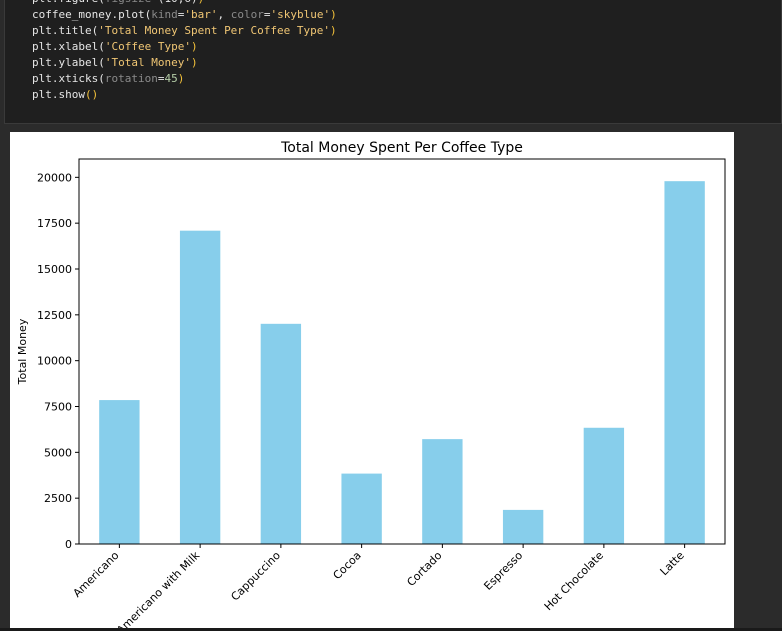  Describe the element at coordinates (92, 14) in the screenshot. I see `code-token: coffee_money.plot(` at that location.